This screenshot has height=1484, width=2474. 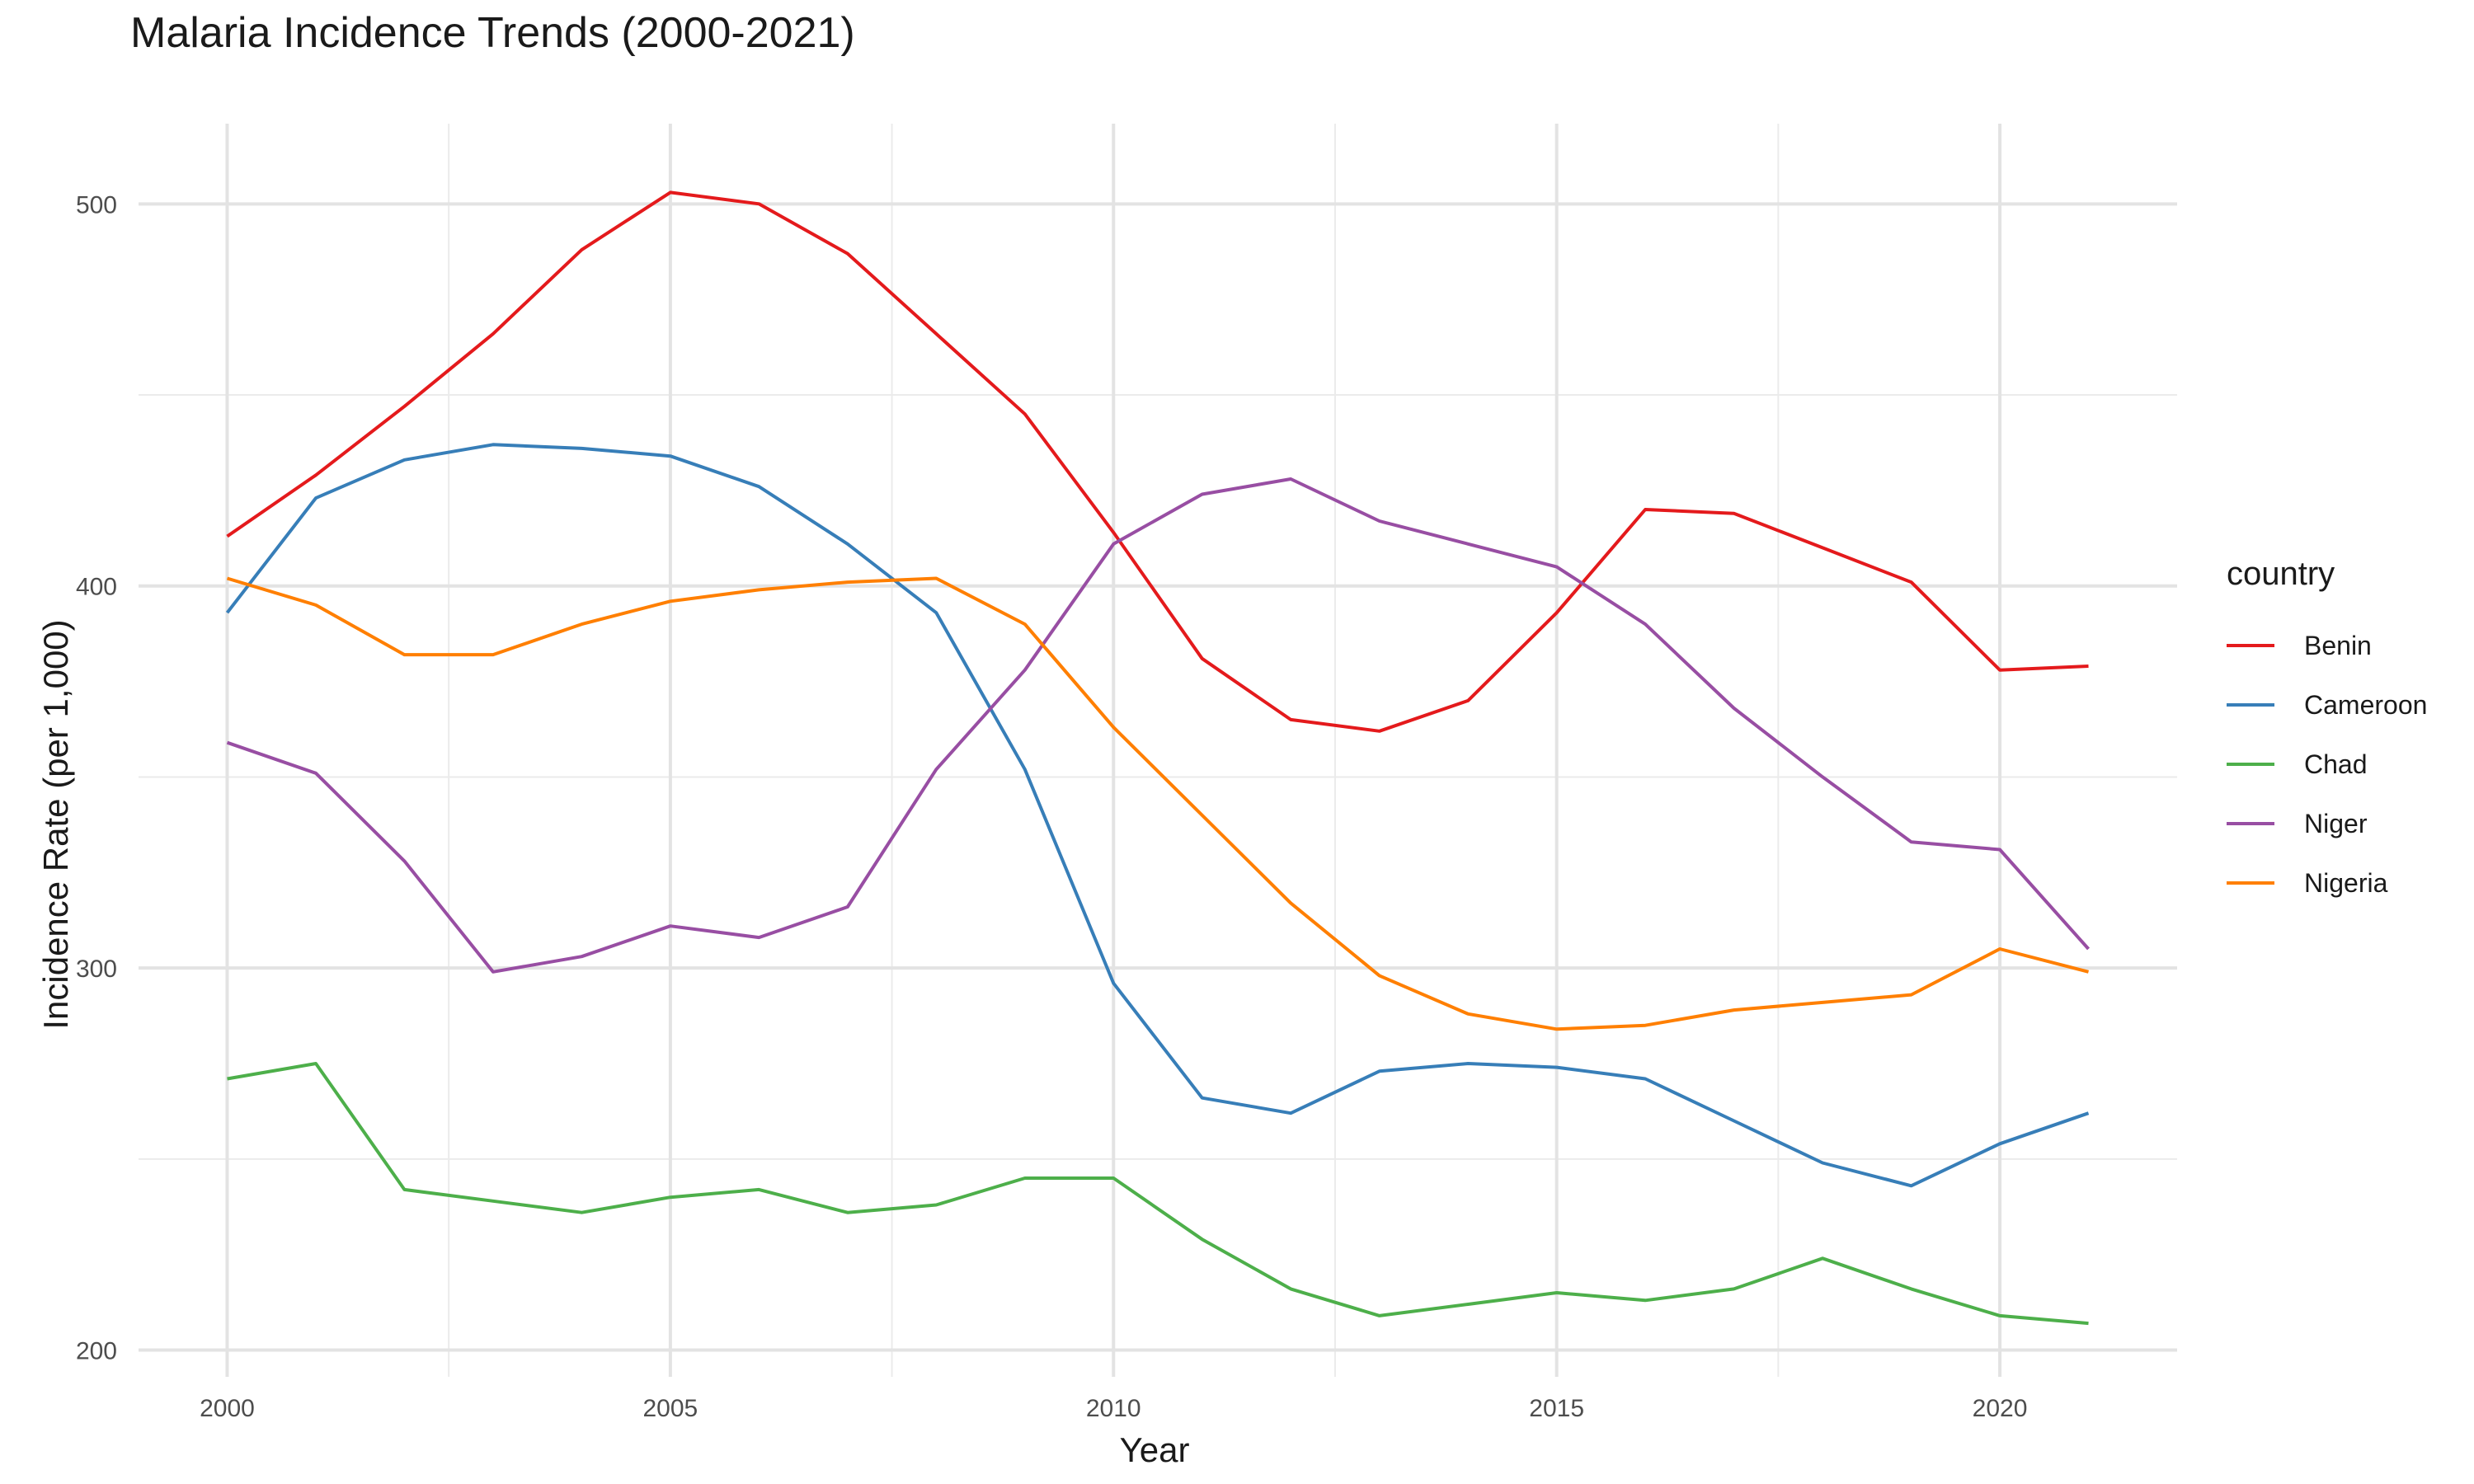 I want to click on legend: country Benin Cameroon Chad Niger Nigeria, so click(x=2327, y=734).